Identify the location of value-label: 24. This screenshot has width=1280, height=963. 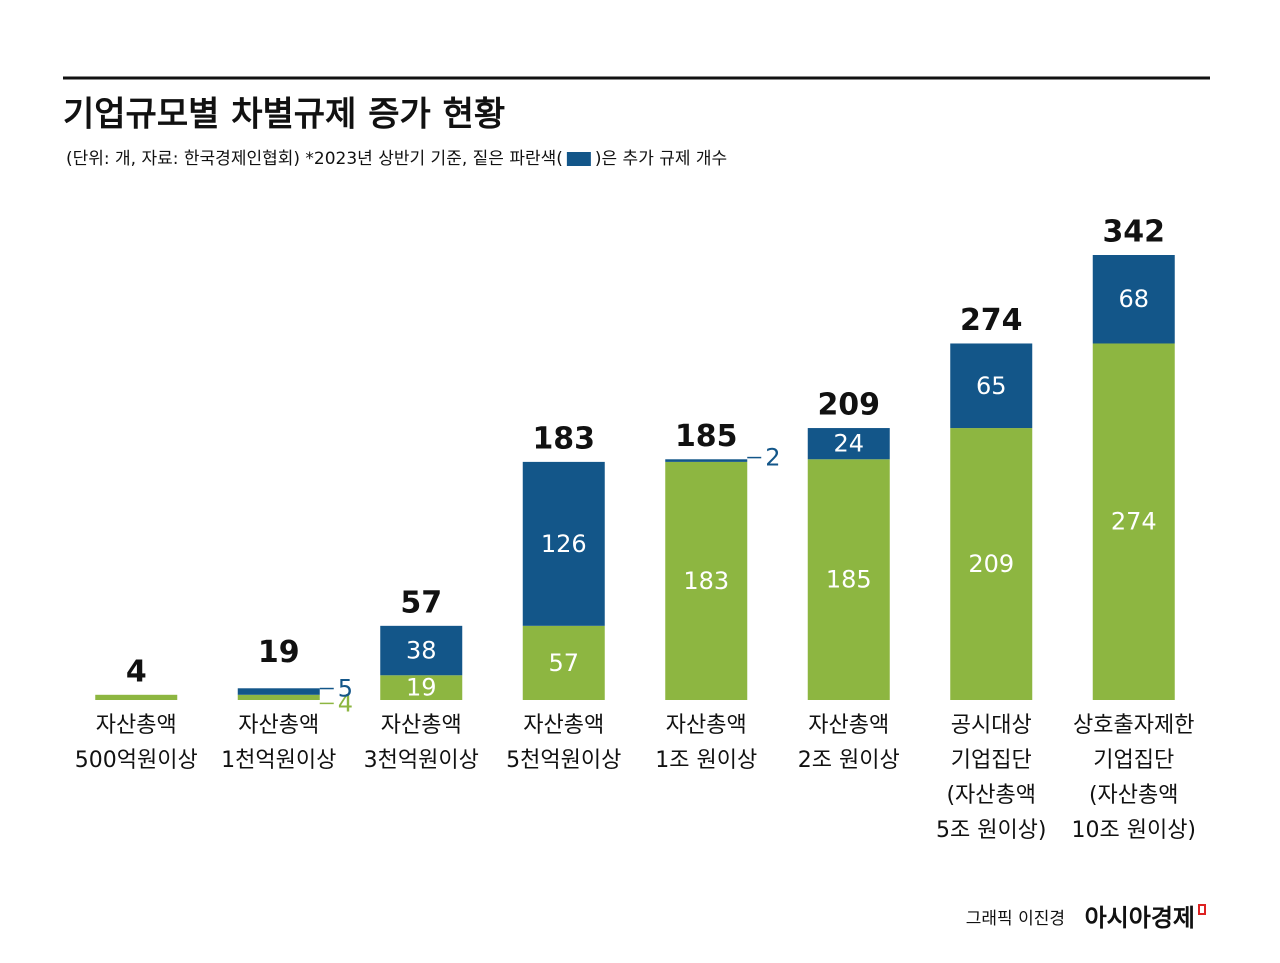
(848, 444).